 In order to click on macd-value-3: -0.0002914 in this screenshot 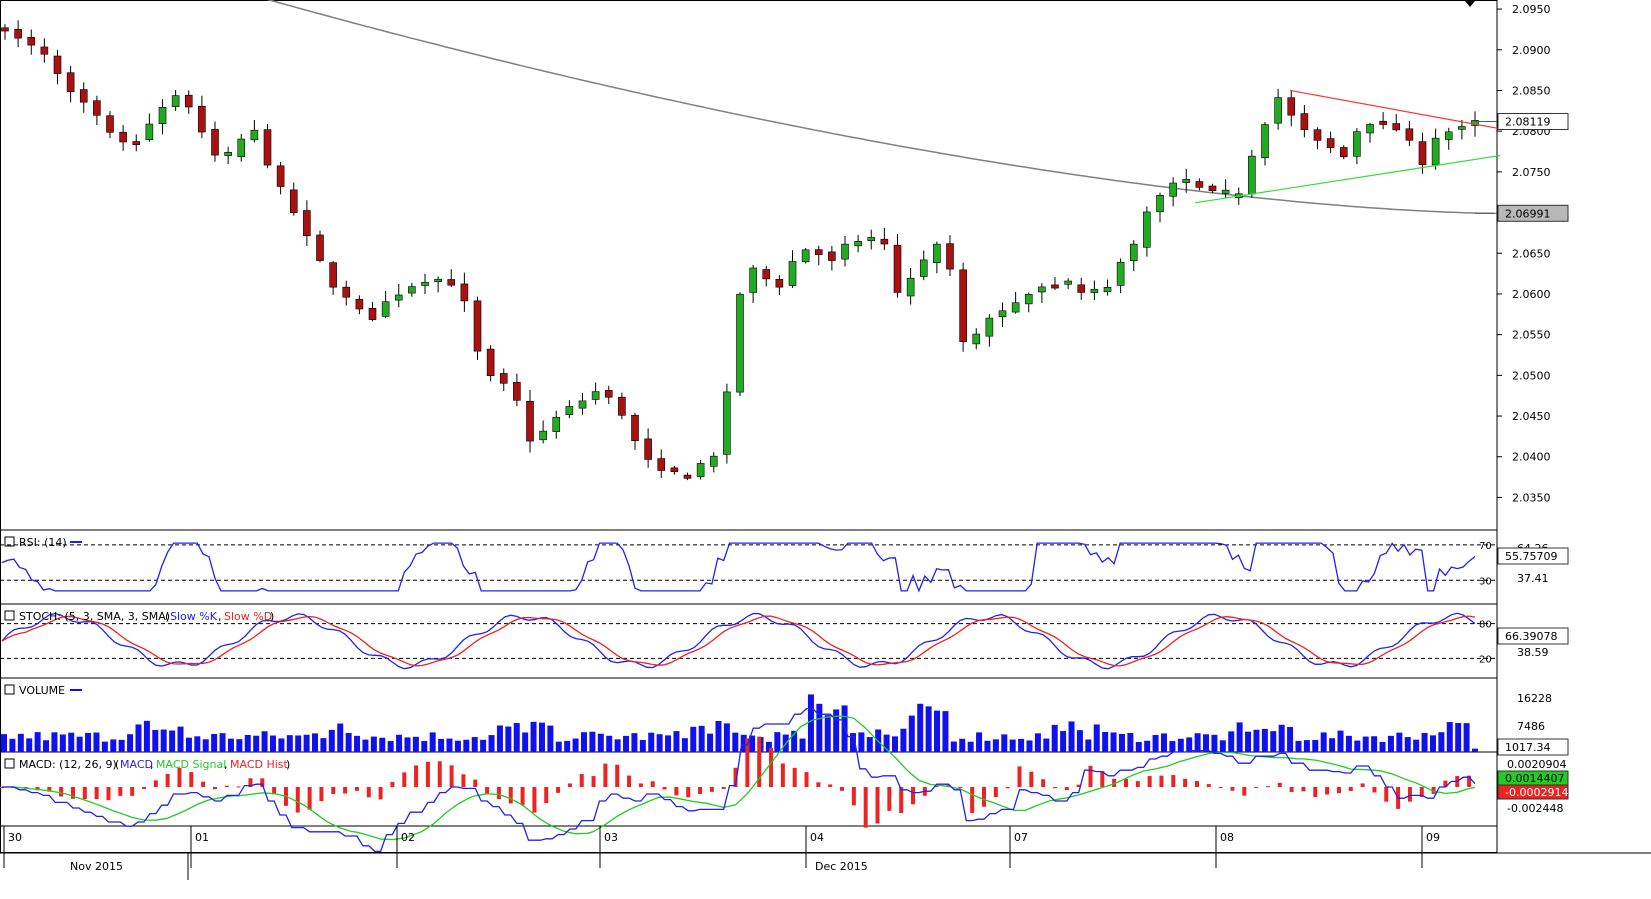, I will do `click(1536, 792)`.